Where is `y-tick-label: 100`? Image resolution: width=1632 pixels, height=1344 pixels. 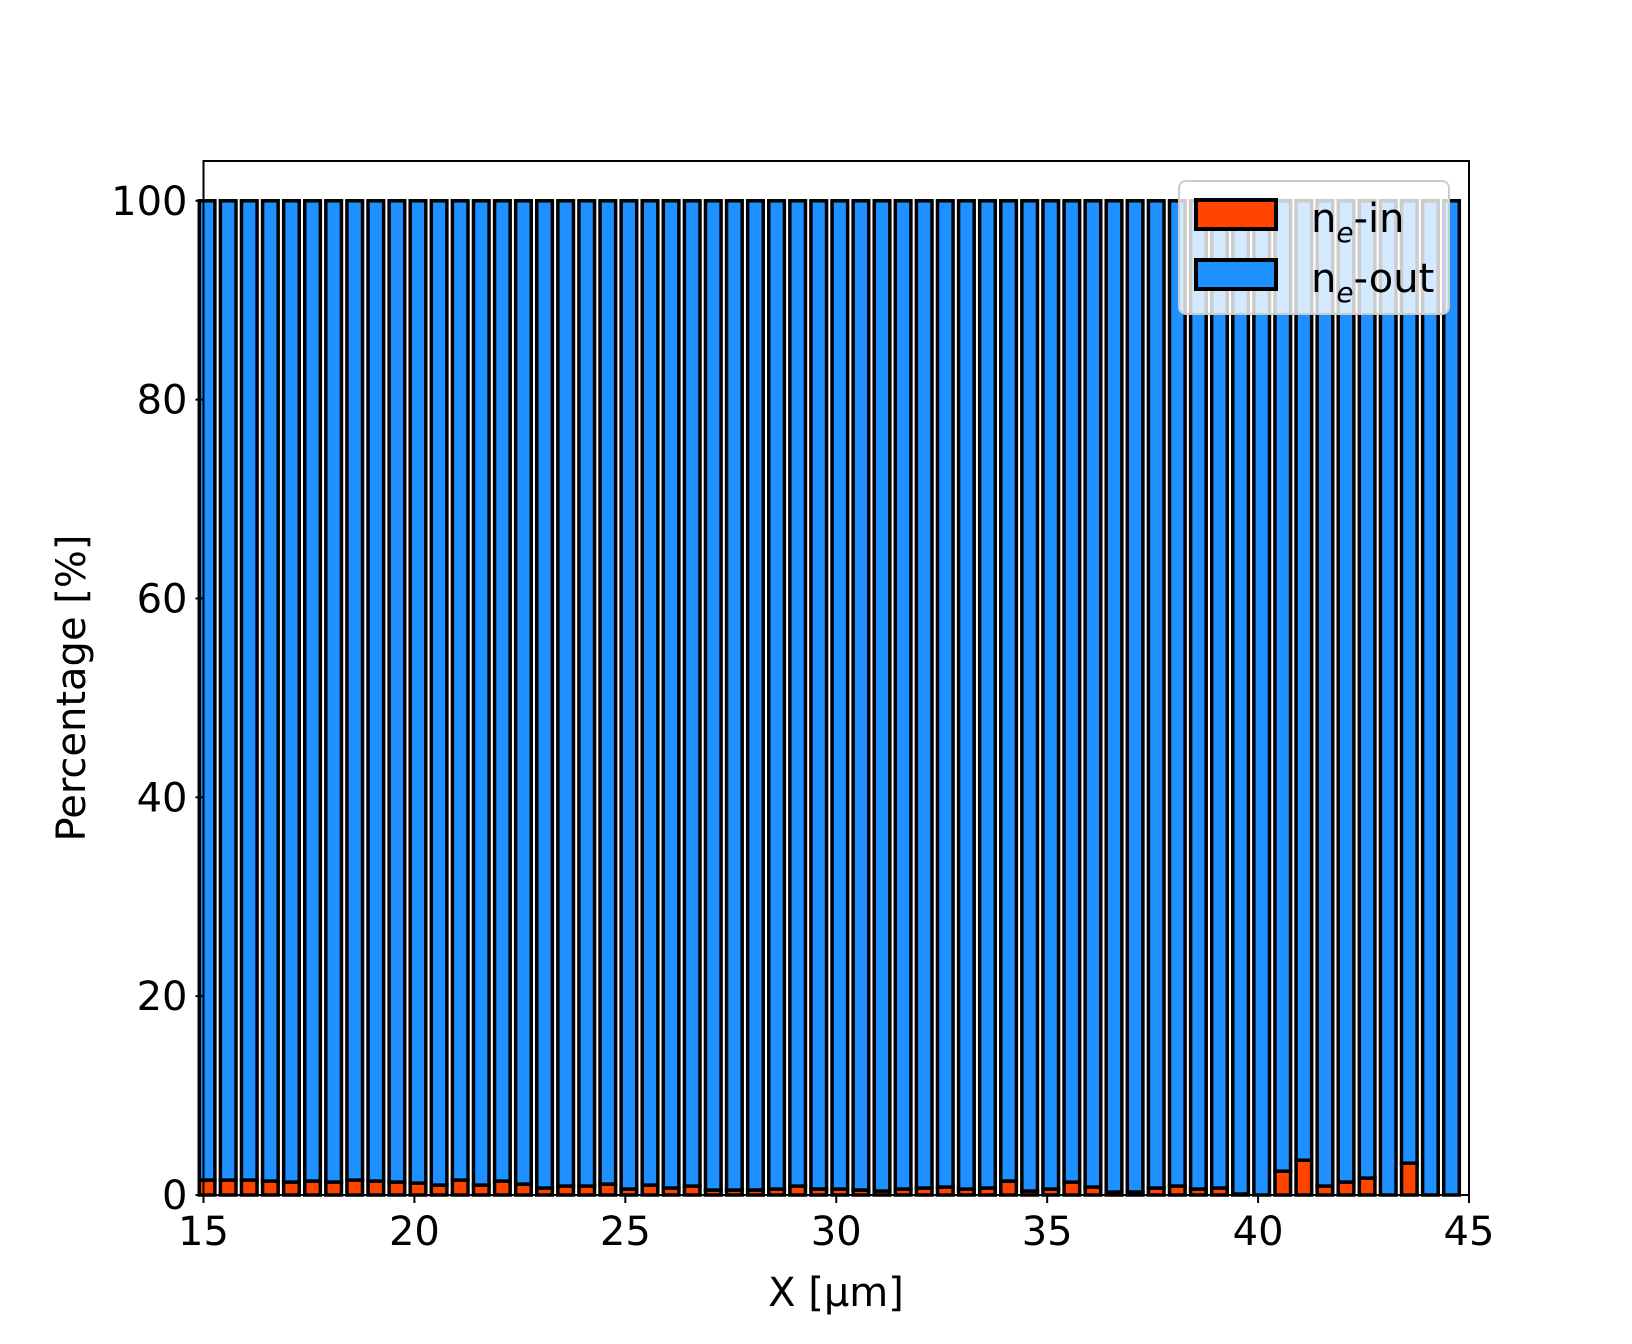
y-tick-label: 100 is located at coordinates (149, 202).